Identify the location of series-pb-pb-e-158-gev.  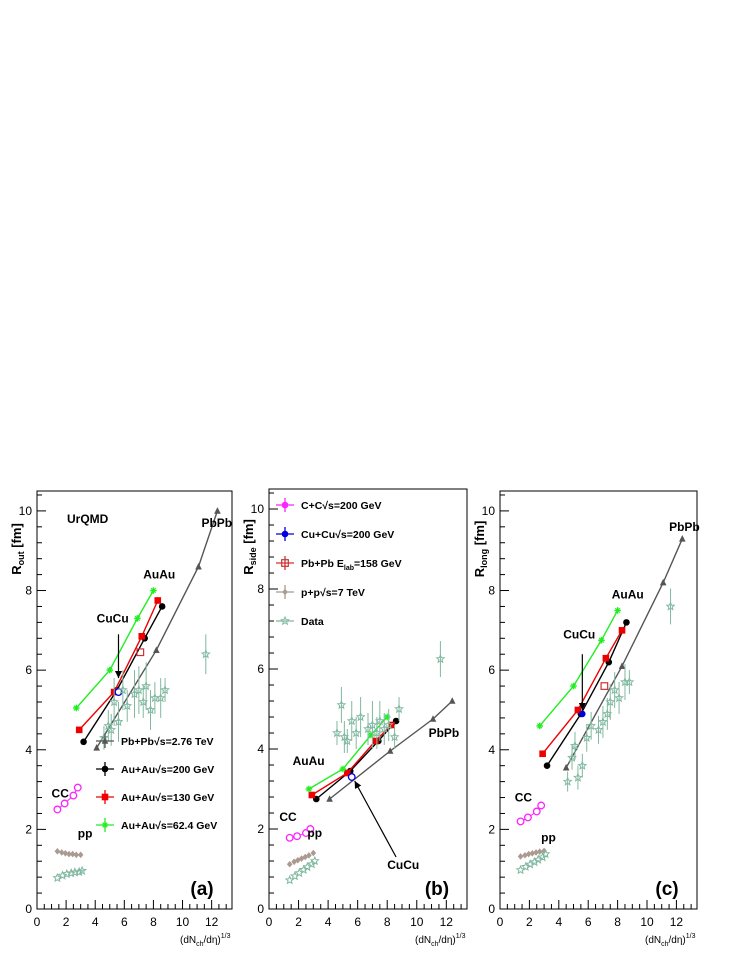
(604, 686).